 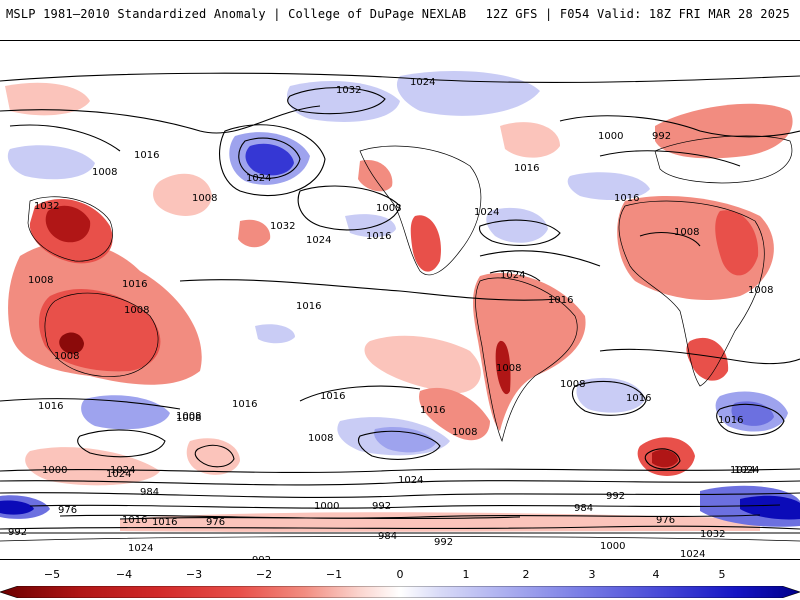 I want to click on isobar-976-low-south-indian, so click(x=662, y=459).